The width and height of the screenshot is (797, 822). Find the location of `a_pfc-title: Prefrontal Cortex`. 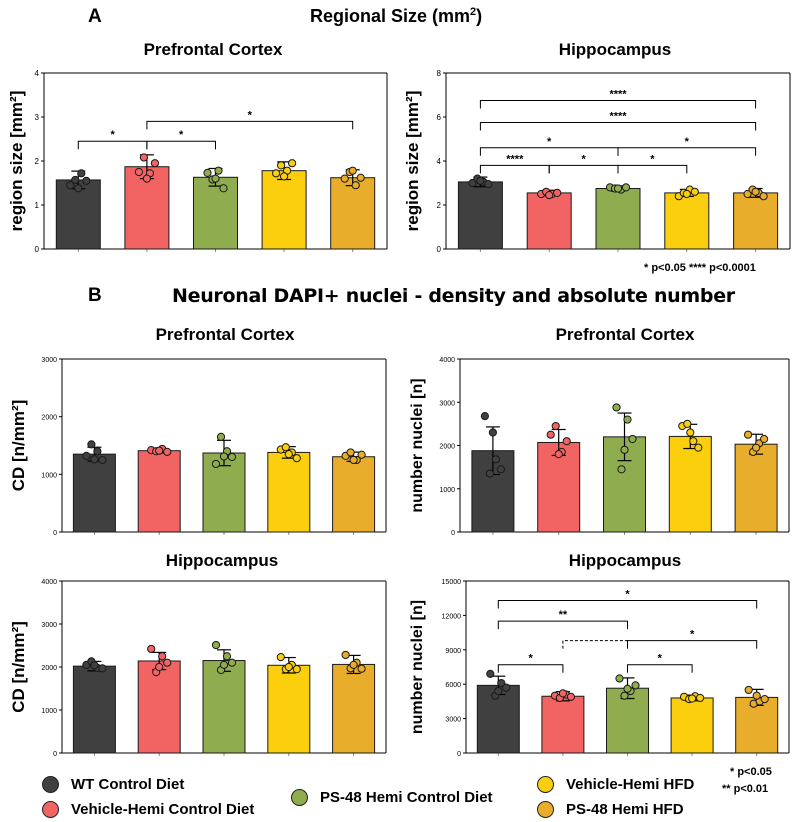

a_pfc-title: Prefrontal Cortex is located at coordinates (213, 49).